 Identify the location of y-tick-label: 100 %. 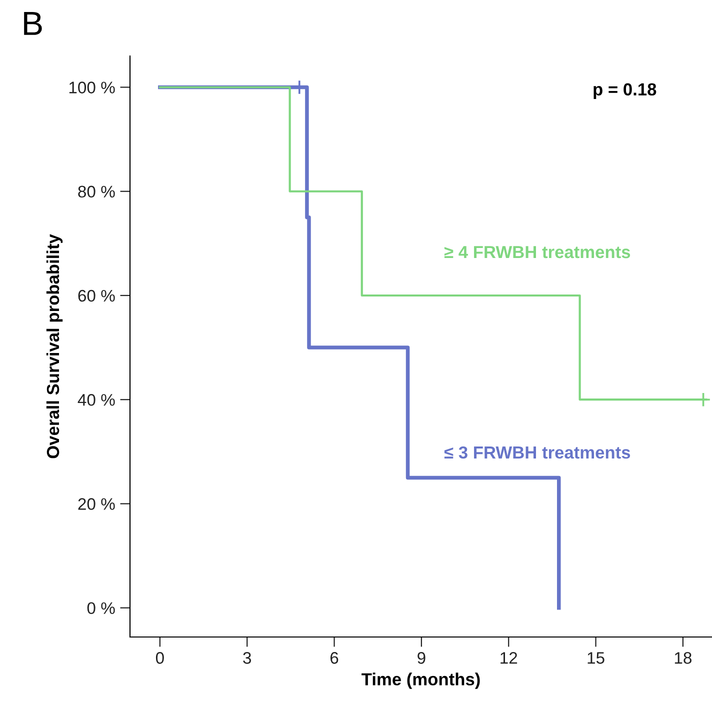
(92, 88).